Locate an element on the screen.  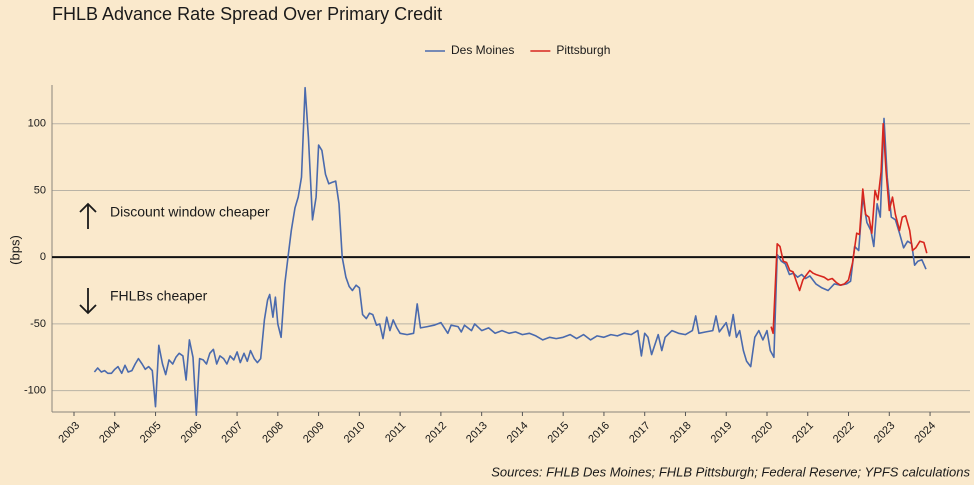
x-tick-label: 2006 is located at coordinates (192, 433).